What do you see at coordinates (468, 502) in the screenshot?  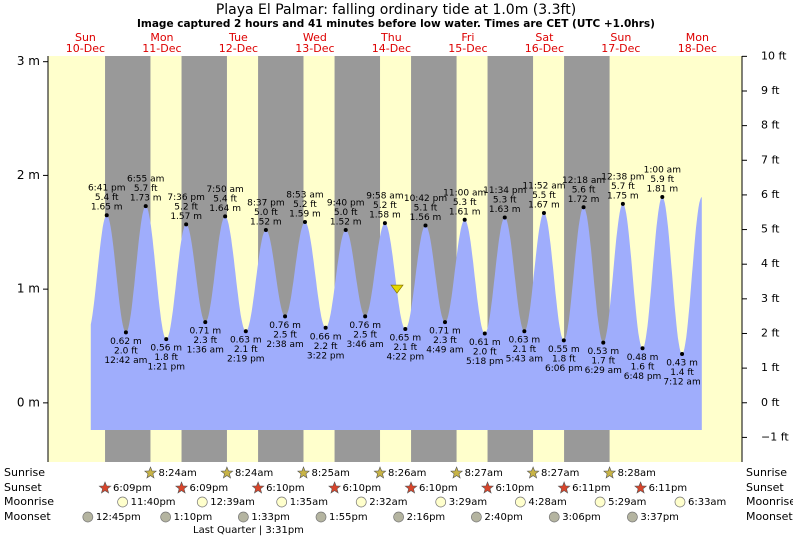 I see `moonrise-time: 3:29am` at bounding box center [468, 502].